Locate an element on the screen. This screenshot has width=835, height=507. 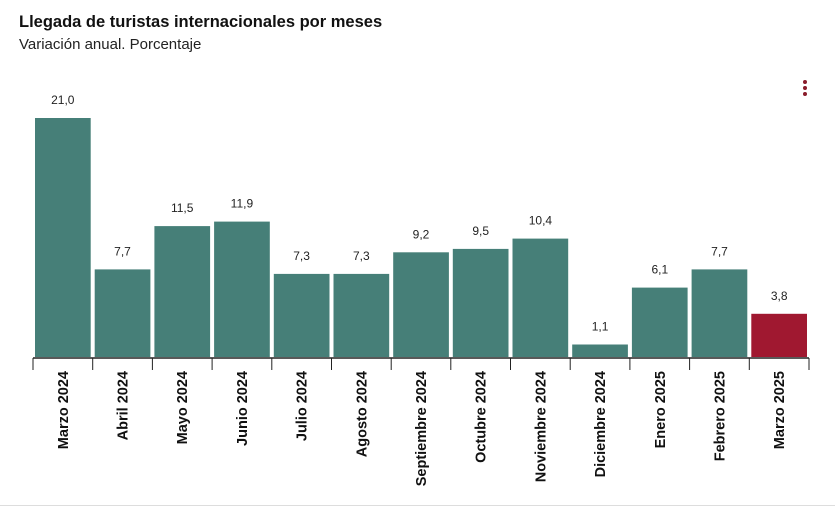
x-tick-label: Agosto 2024 is located at coordinates (362, 414).